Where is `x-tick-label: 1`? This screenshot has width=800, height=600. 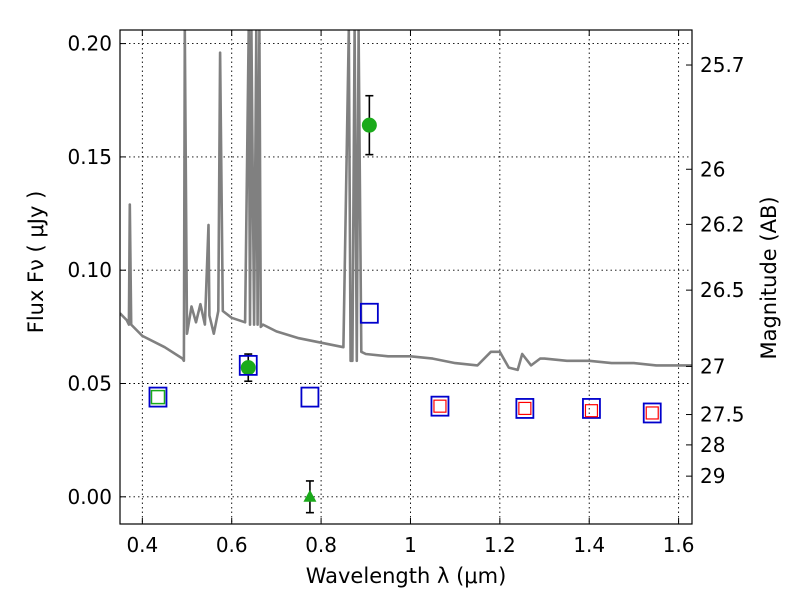
x-tick-label: 1 is located at coordinates (410, 545).